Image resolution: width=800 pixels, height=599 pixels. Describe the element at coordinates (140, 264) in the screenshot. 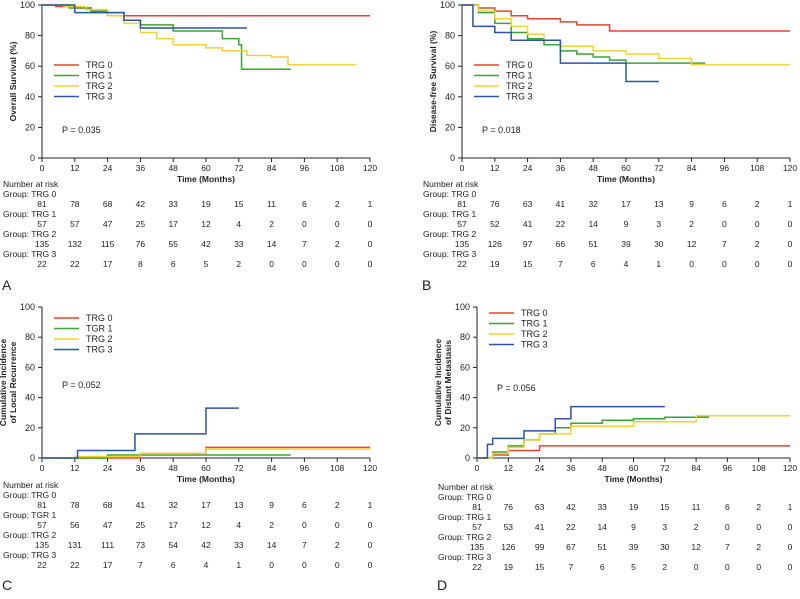

I see `risk-value: 8` at that location.